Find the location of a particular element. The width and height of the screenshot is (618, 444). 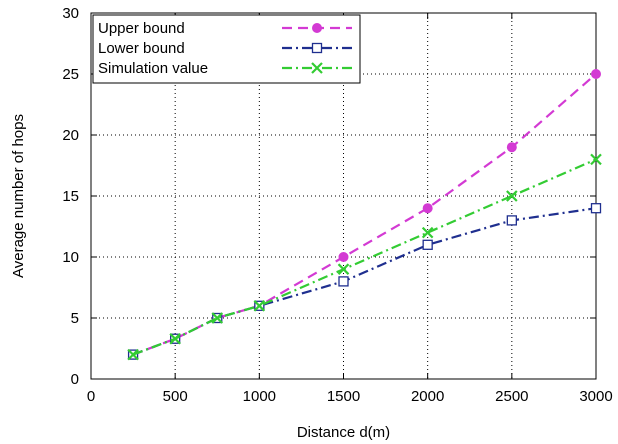

y-tick-label: 25 is located at coordinates (70, 74).